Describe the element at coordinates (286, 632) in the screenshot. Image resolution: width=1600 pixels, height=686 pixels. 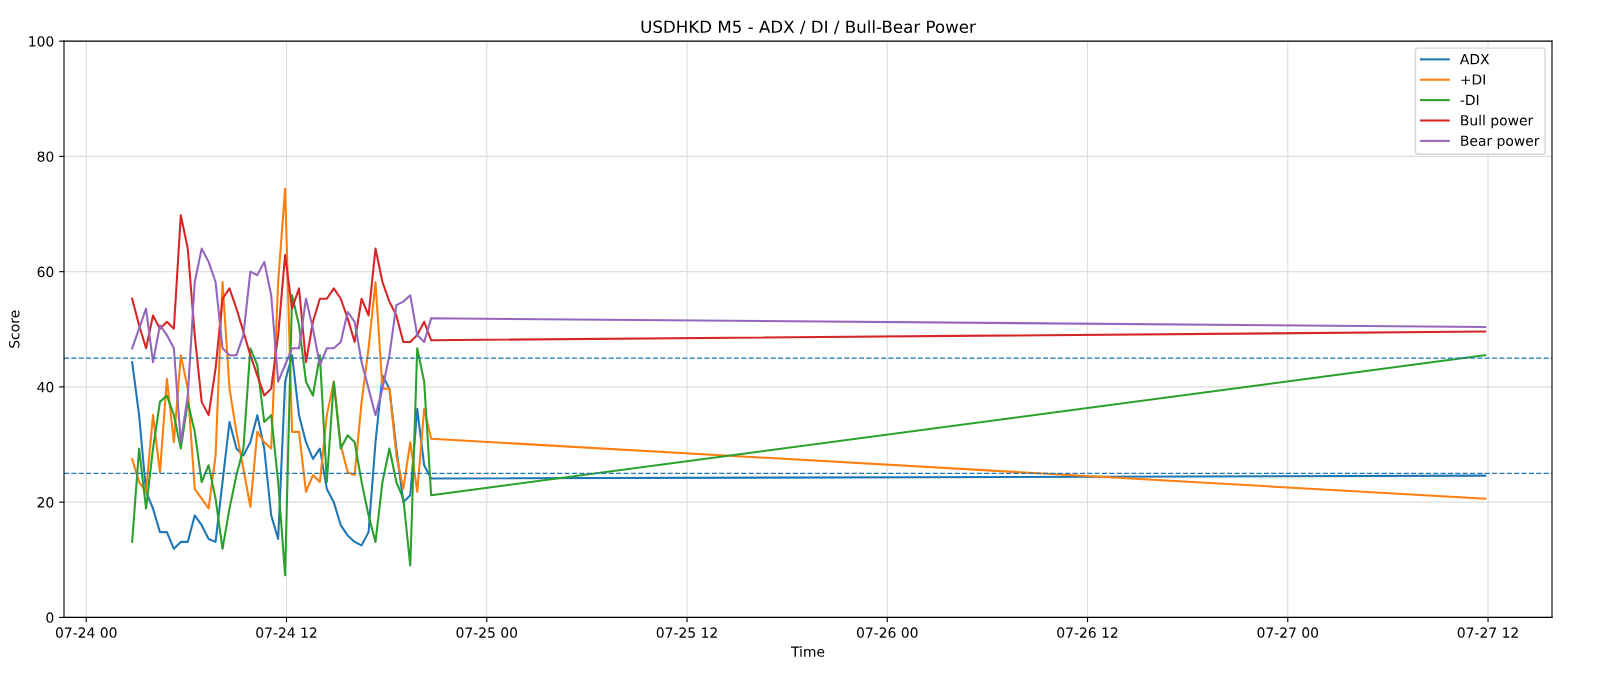
I see `x-tick-label: 07-24 12` at that location.